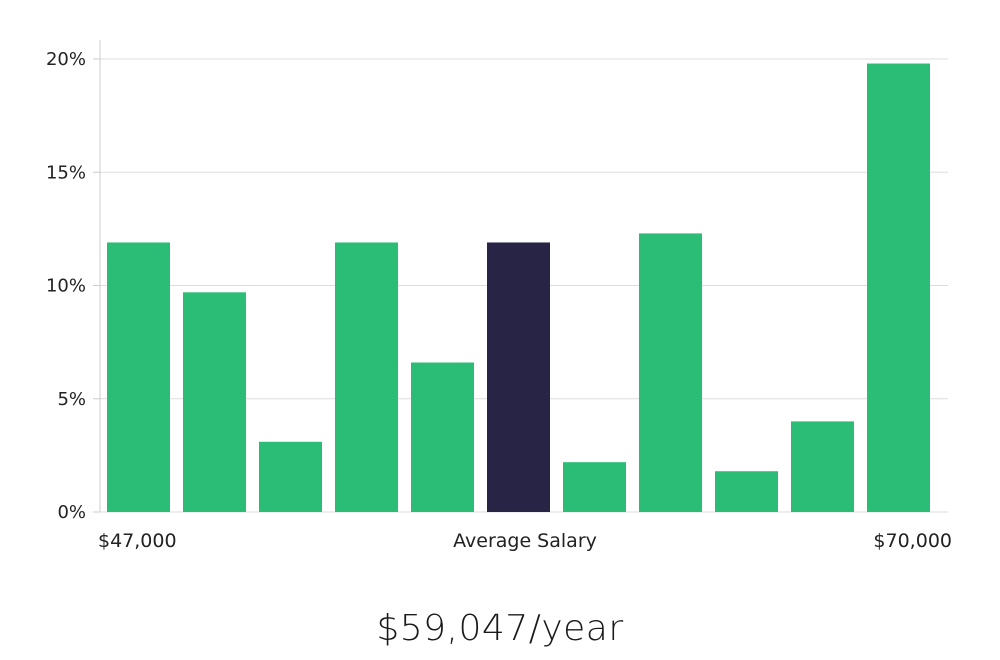  What do you see at coordinates (71, 512) in the screenshot?
I see `y-tick-label: 0%` at bounding box center [71, 512].